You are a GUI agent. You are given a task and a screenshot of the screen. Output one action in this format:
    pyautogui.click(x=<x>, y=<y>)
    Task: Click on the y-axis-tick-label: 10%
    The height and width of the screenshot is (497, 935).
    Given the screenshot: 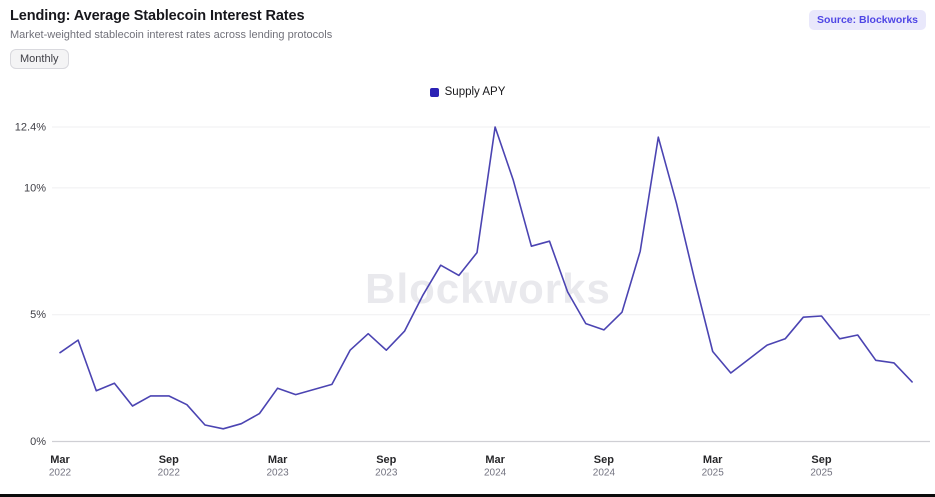 What is the action you would take?
    pyautogui.click(x=35, y=188)
    